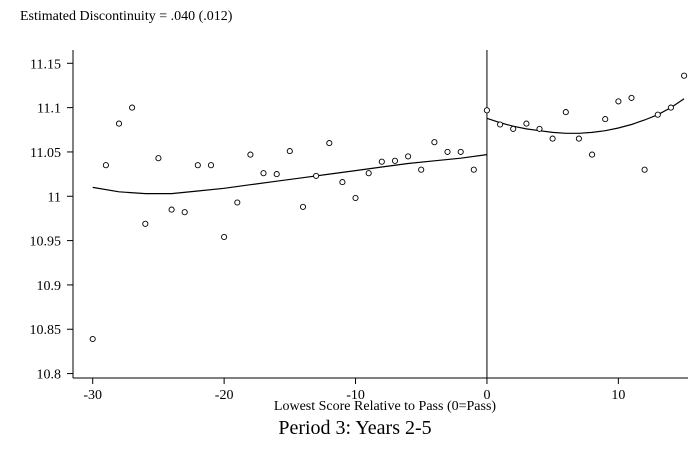  Describe the element at coordinates (355, 395) in the screenshot. I see `x-tick-label: -10` at that location.